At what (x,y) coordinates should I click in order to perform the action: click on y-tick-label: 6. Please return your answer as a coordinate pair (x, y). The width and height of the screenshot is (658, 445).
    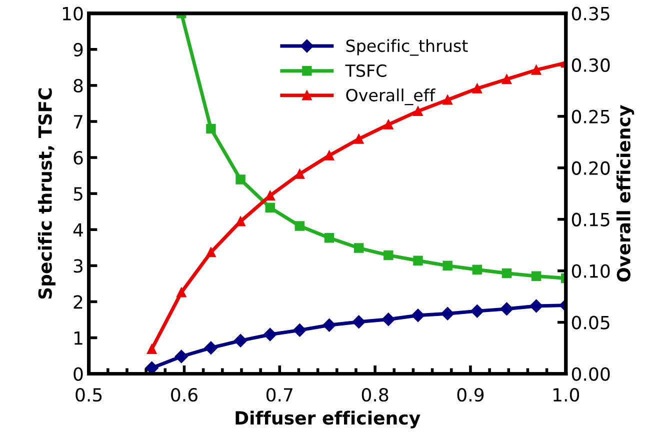
    Looking at the image, I should click on (78, 157).